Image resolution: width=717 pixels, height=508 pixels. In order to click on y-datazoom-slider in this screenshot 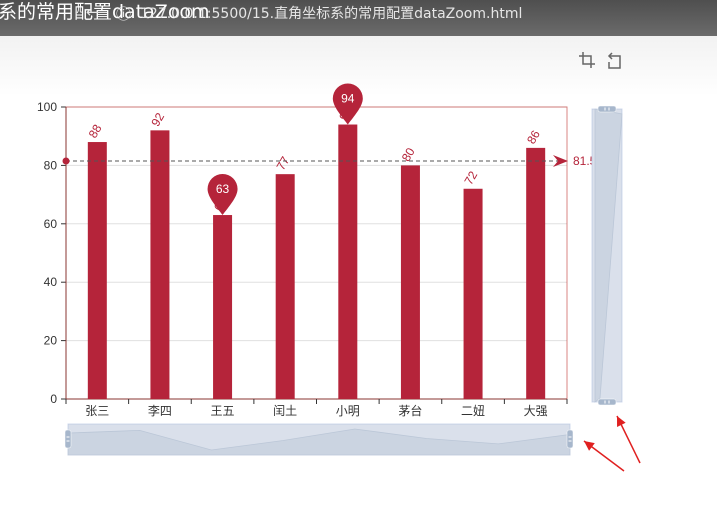, I will do `click(607, 255)`.